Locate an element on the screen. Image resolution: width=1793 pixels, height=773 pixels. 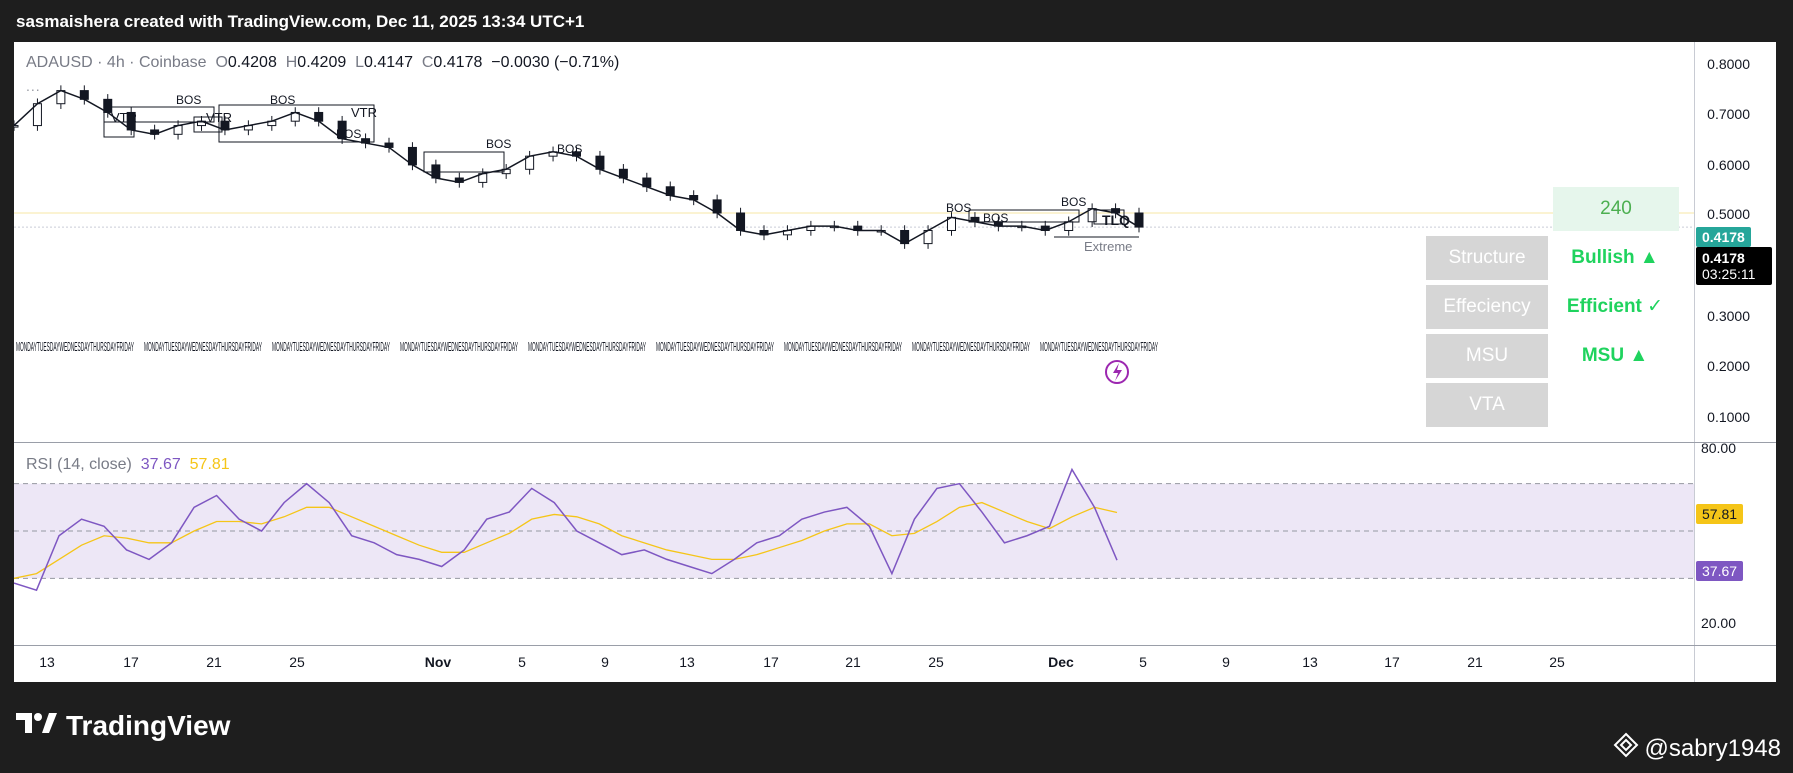
price-label-4: 0.3000 is located at coordinates (1728, 316).